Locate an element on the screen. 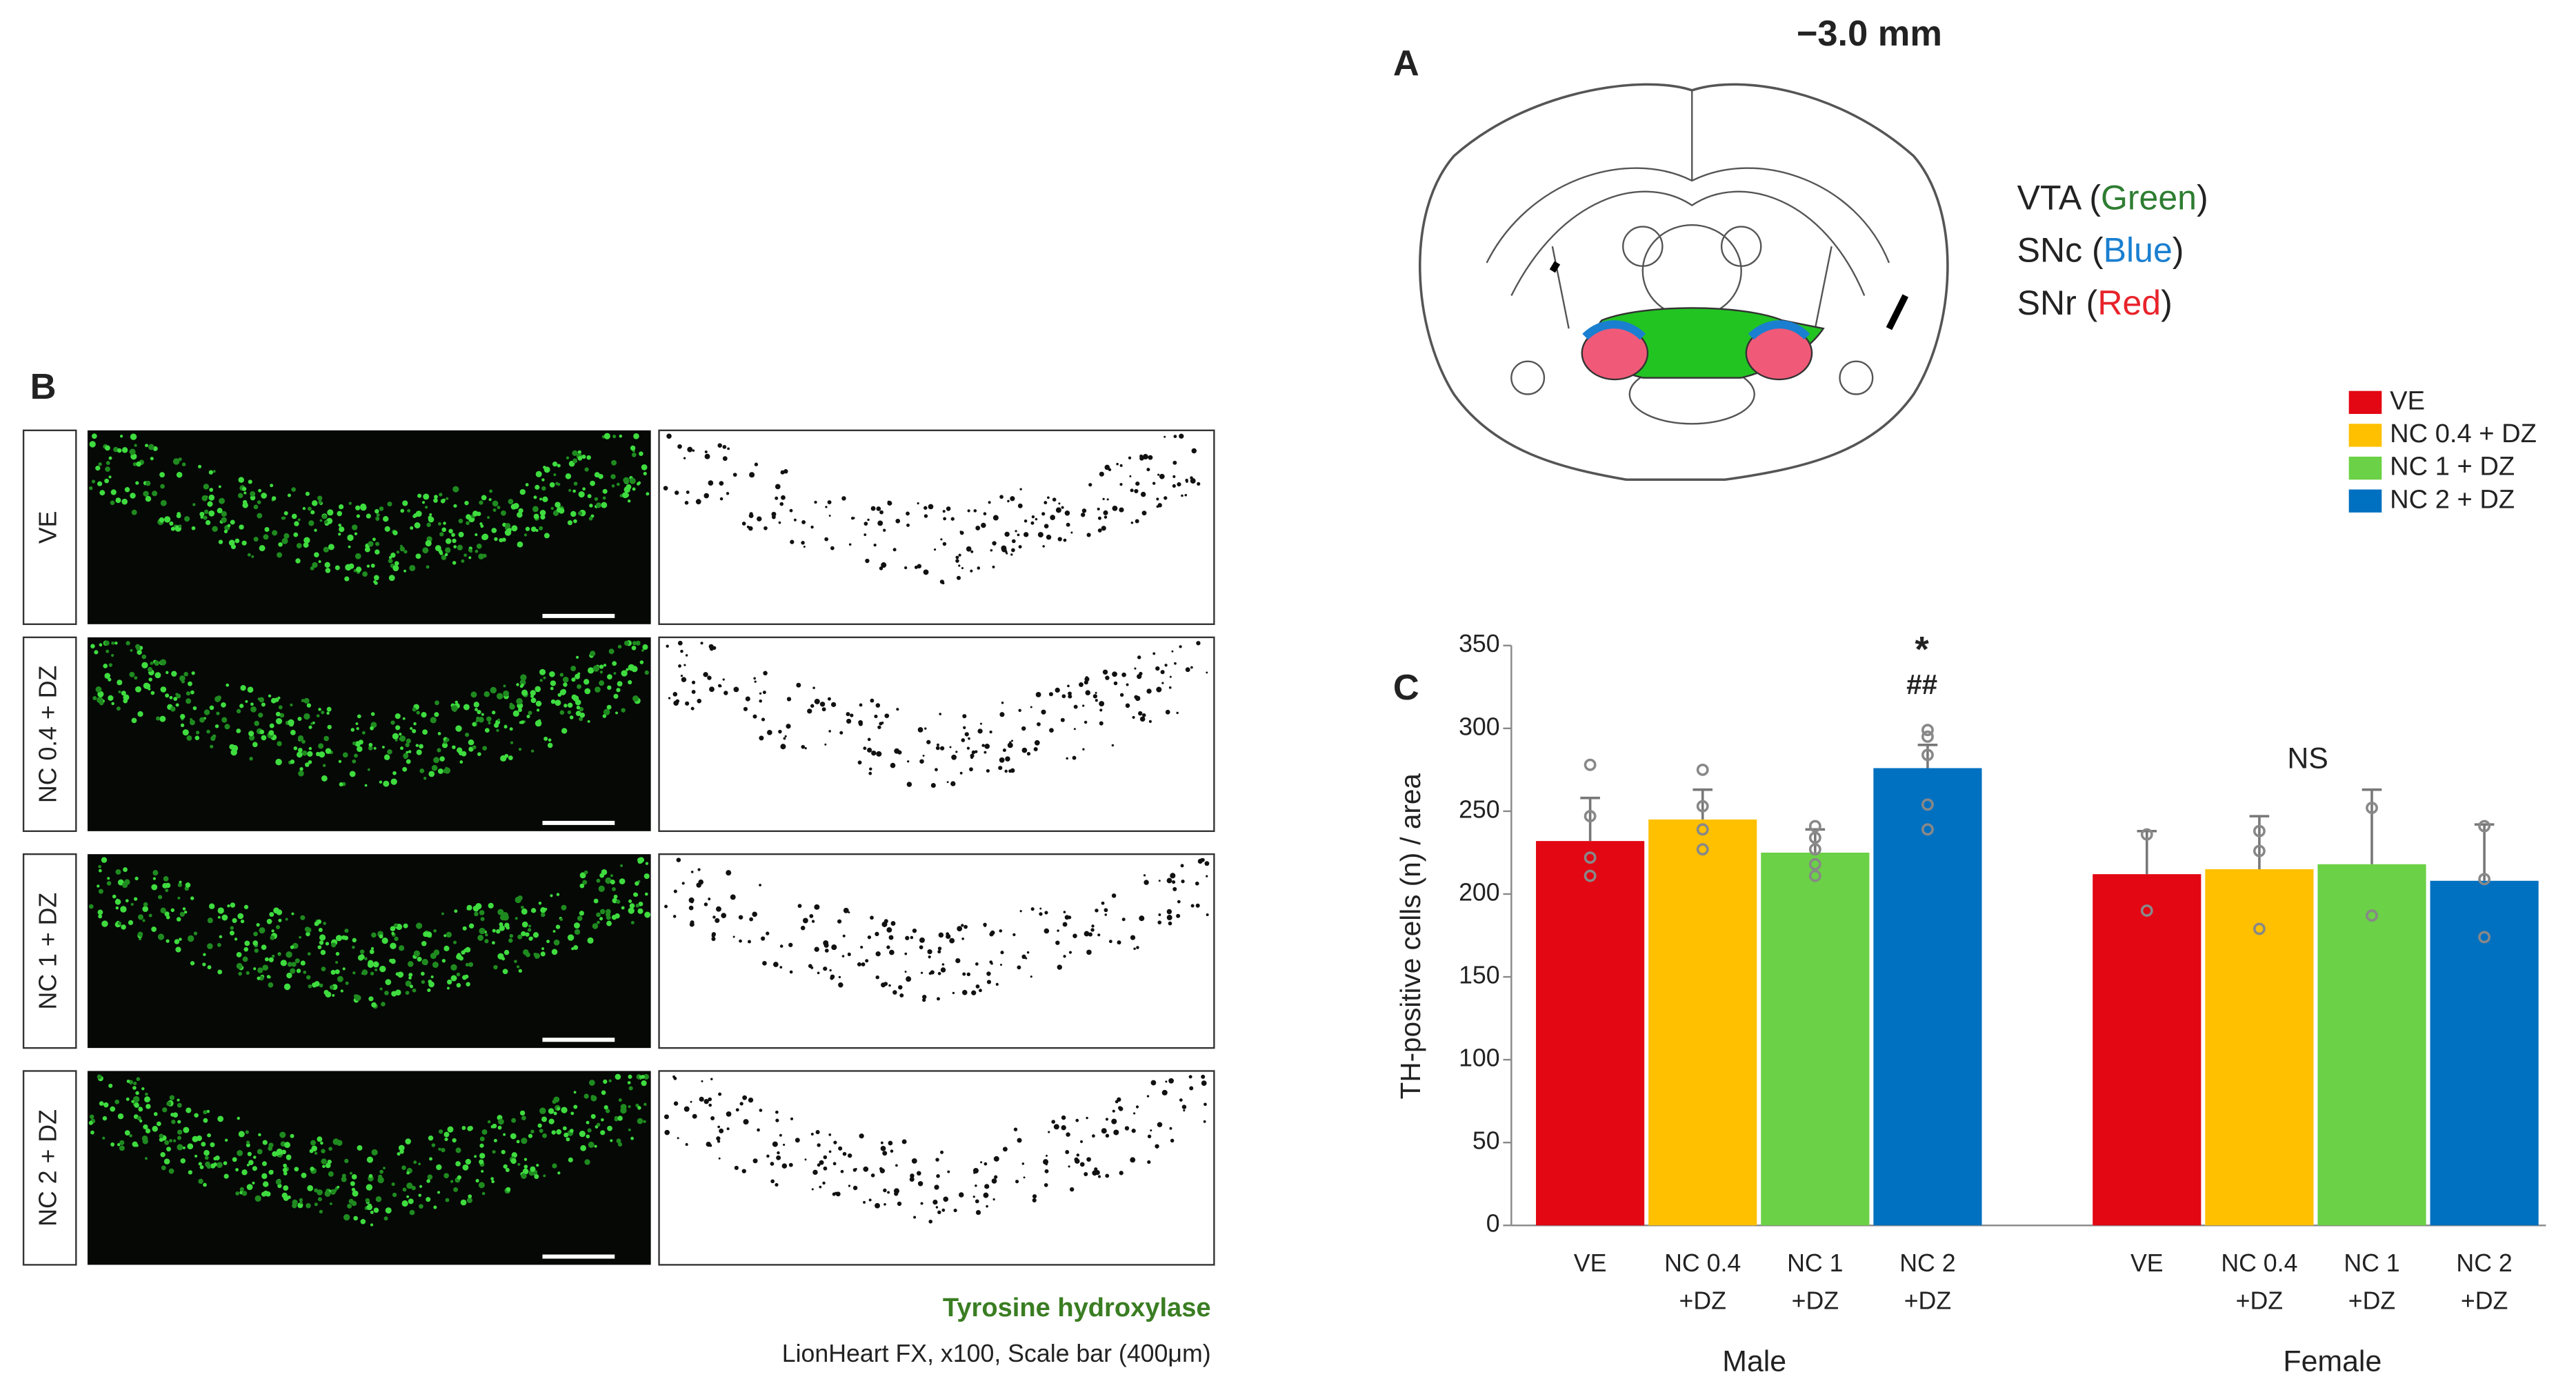 The image size is (2576, 1388). legend-swatch is located at coordinates (2365, 468).